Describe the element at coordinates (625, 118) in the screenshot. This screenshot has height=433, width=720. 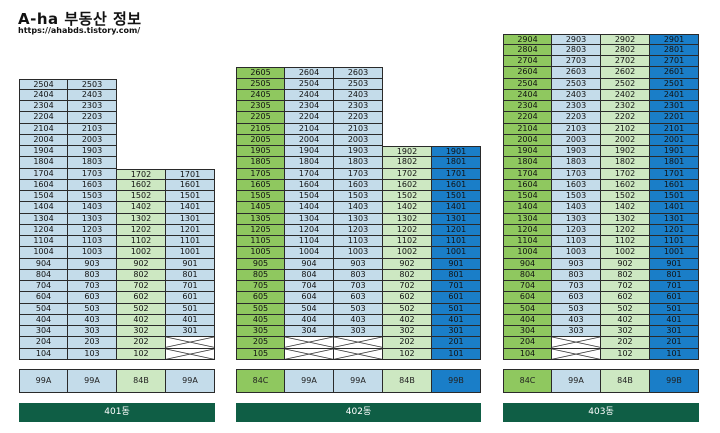
I see `unit-cell-2202: 2202` at that location.